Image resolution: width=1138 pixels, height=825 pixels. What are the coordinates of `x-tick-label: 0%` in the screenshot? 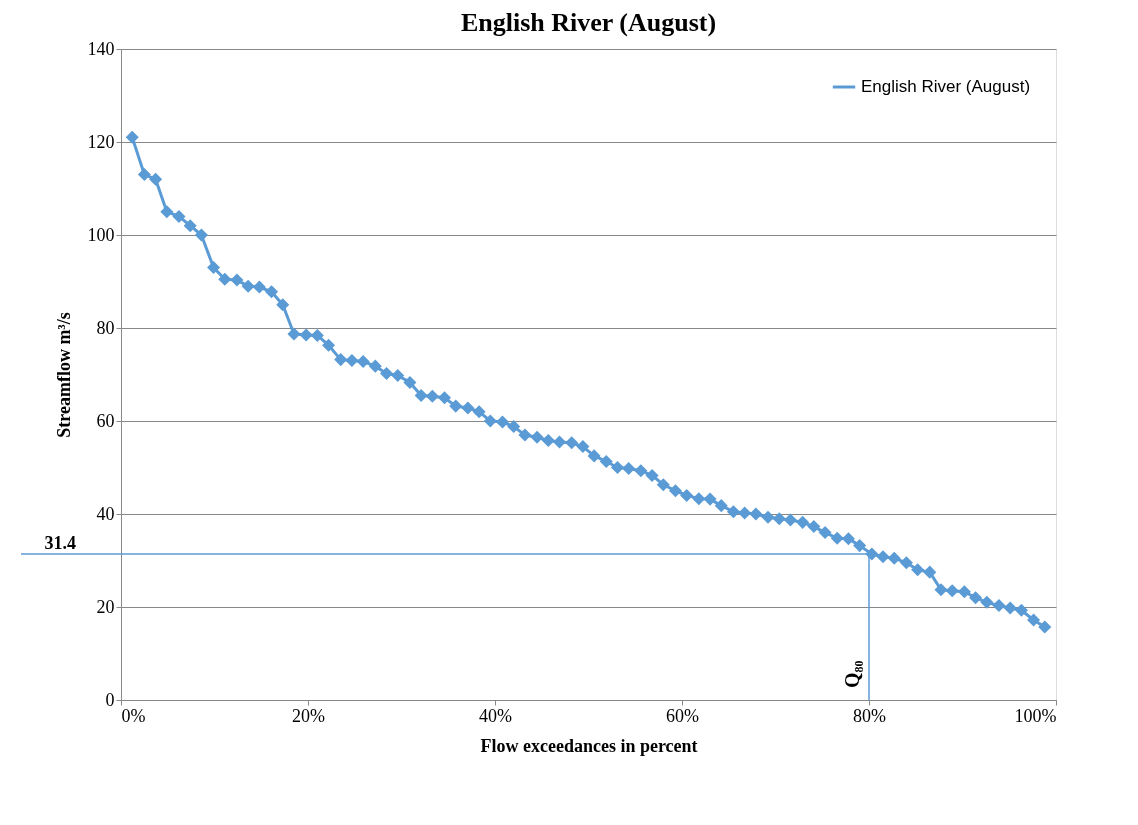 It's located at (133, 715).